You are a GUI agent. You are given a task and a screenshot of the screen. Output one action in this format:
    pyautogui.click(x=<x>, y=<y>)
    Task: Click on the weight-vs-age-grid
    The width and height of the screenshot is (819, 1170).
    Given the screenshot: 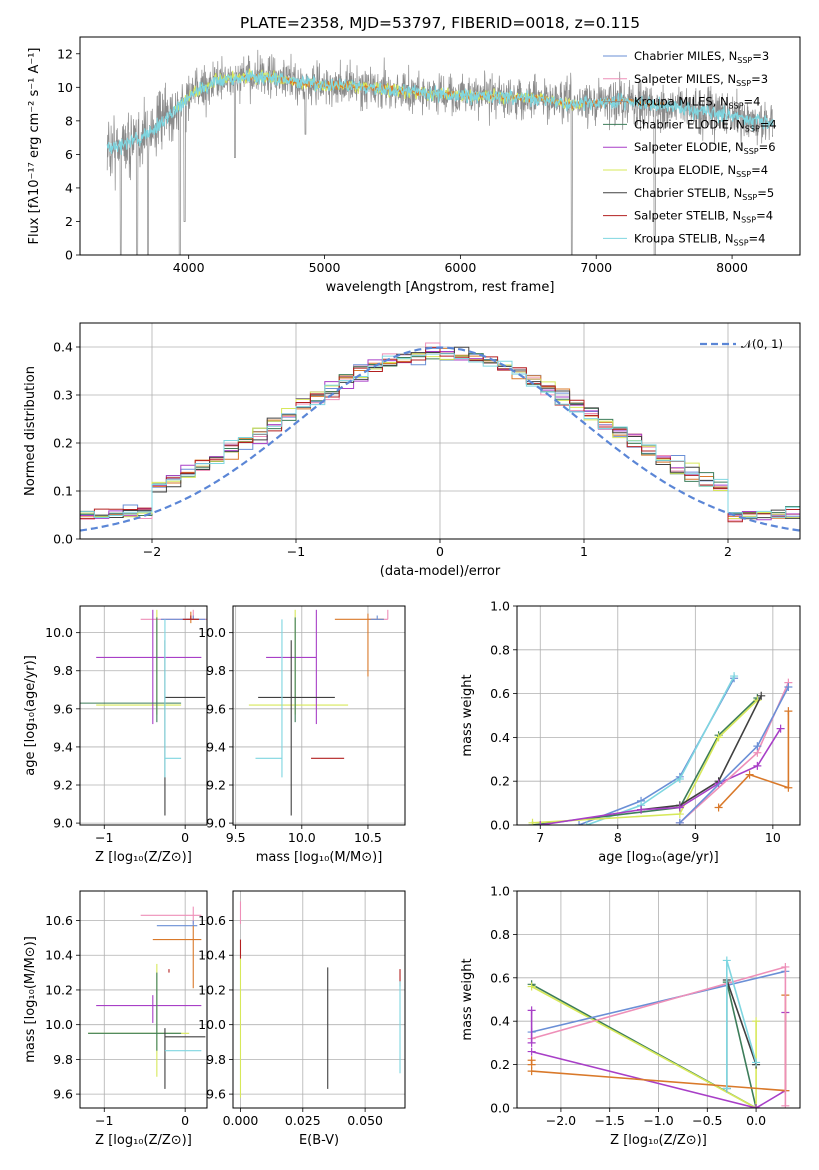 What is the action you would take?
    pyautogui.click(x=658, y=715)
    